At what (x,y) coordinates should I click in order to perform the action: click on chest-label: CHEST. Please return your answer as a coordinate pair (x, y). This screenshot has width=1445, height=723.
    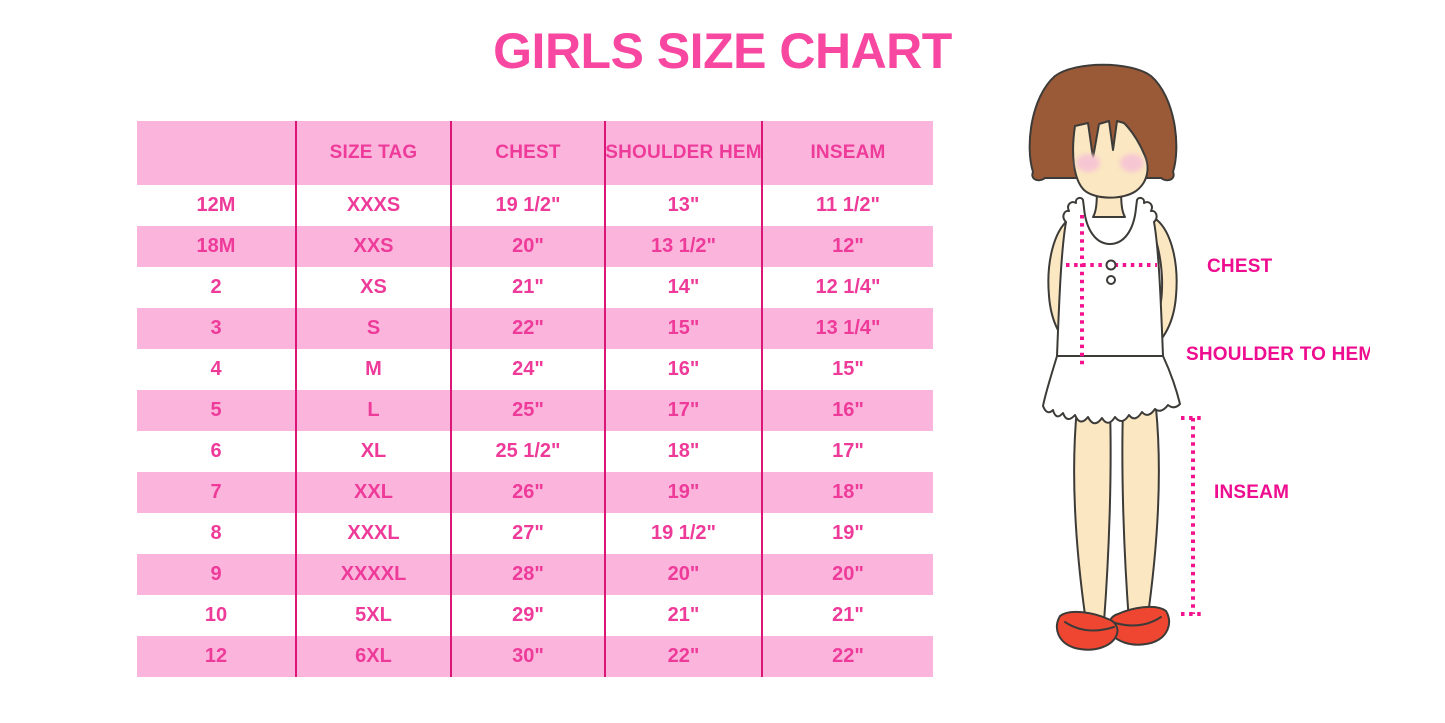
    Looking at the image, I should click on (1240, 266).